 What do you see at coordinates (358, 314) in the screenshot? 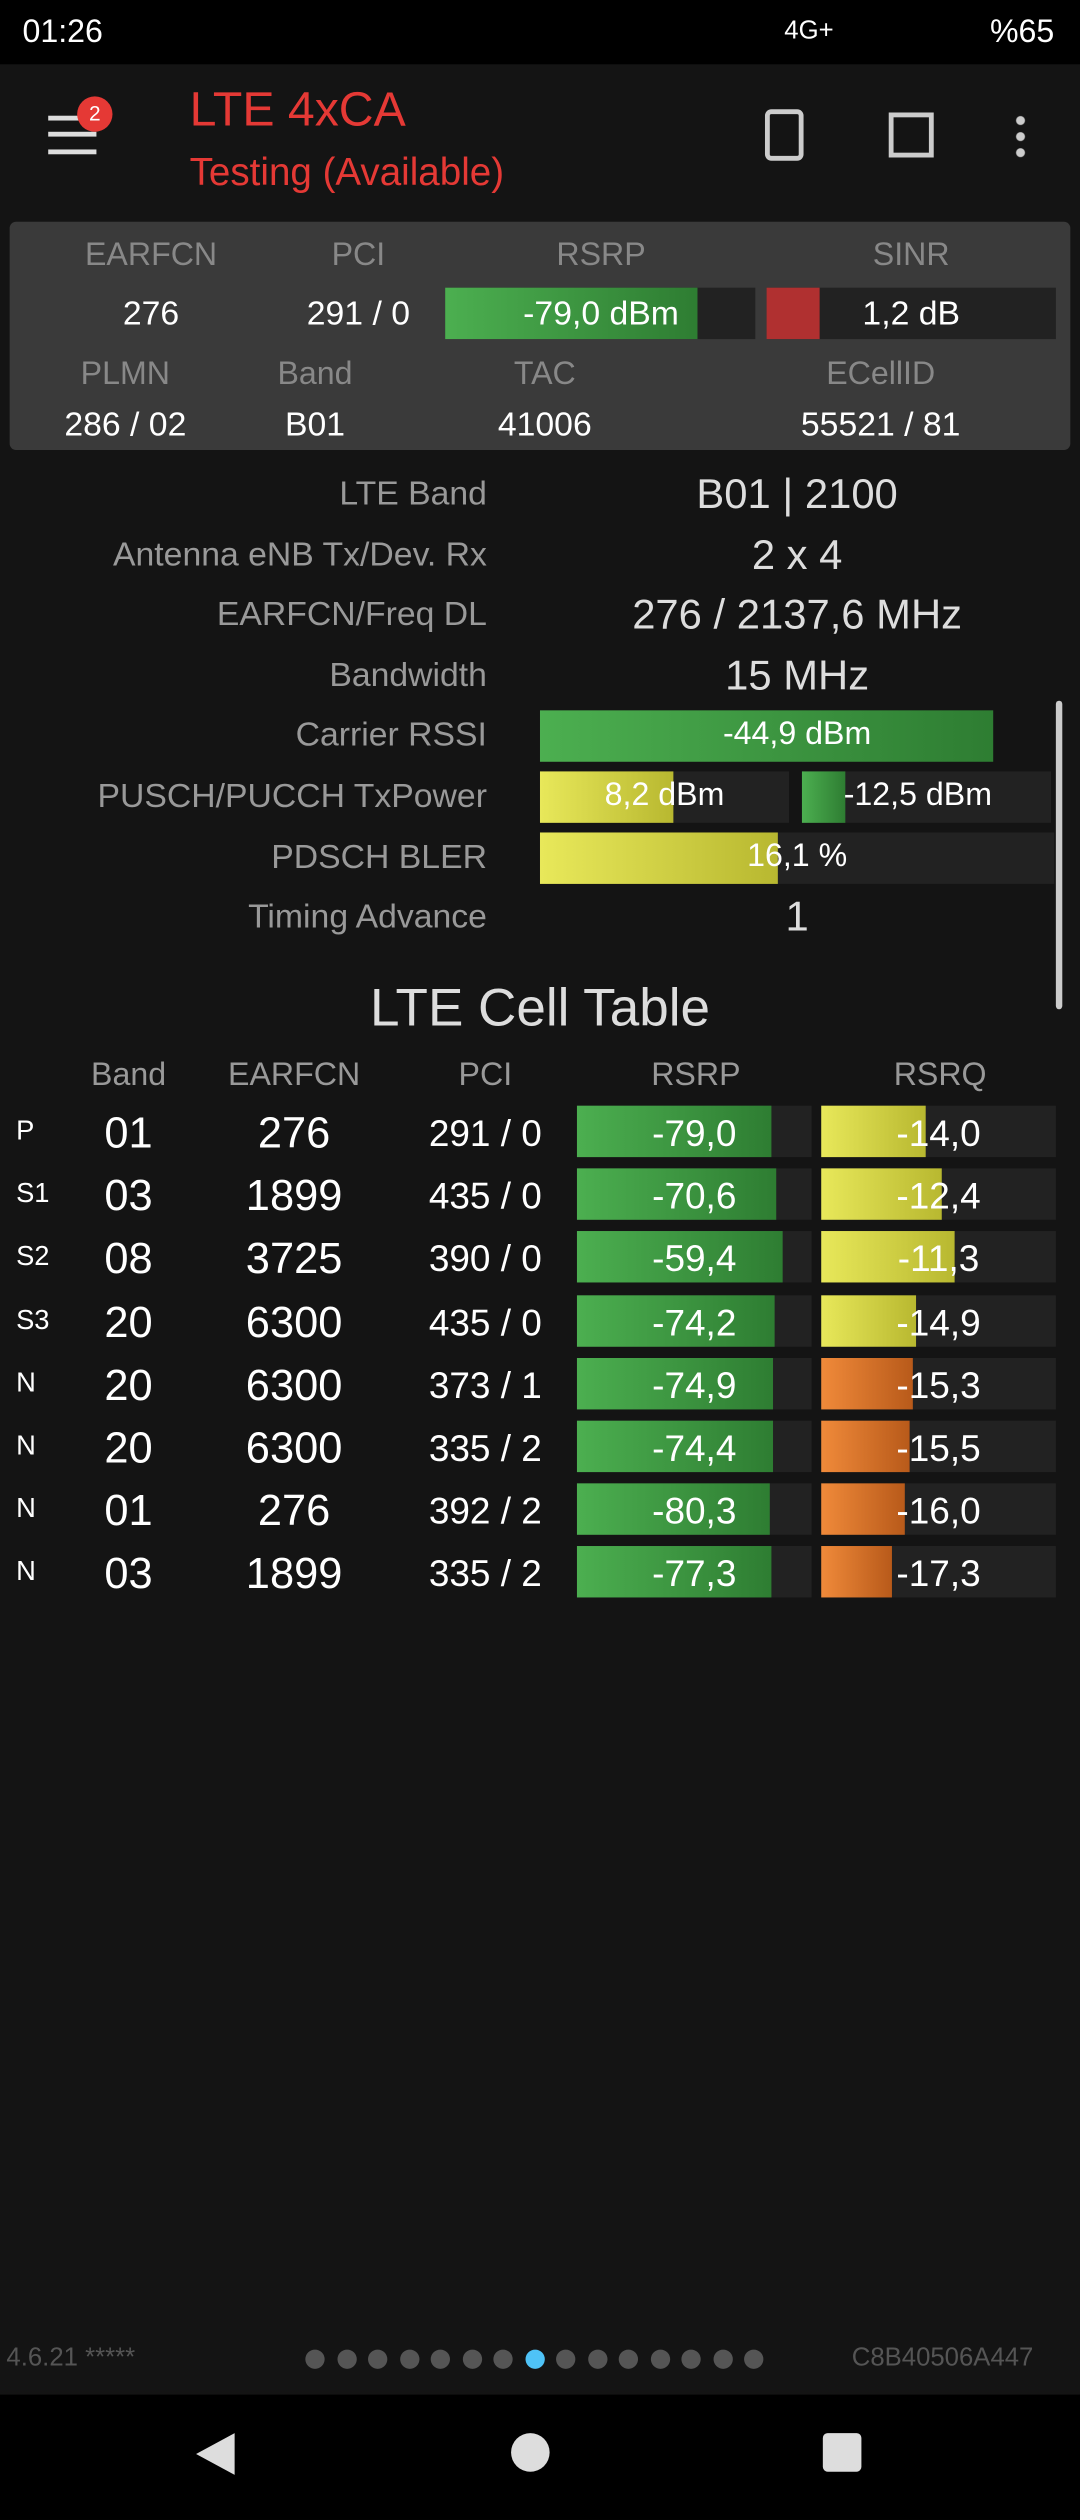
I see `summary-value: 291 / 0` at bounding box center [358, 314].